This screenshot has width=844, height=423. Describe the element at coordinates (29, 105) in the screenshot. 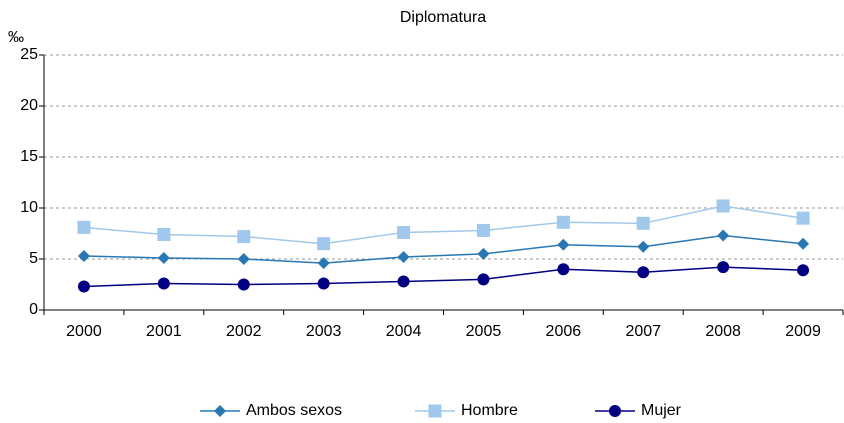

I see `y-tick-label: 20` at that location.